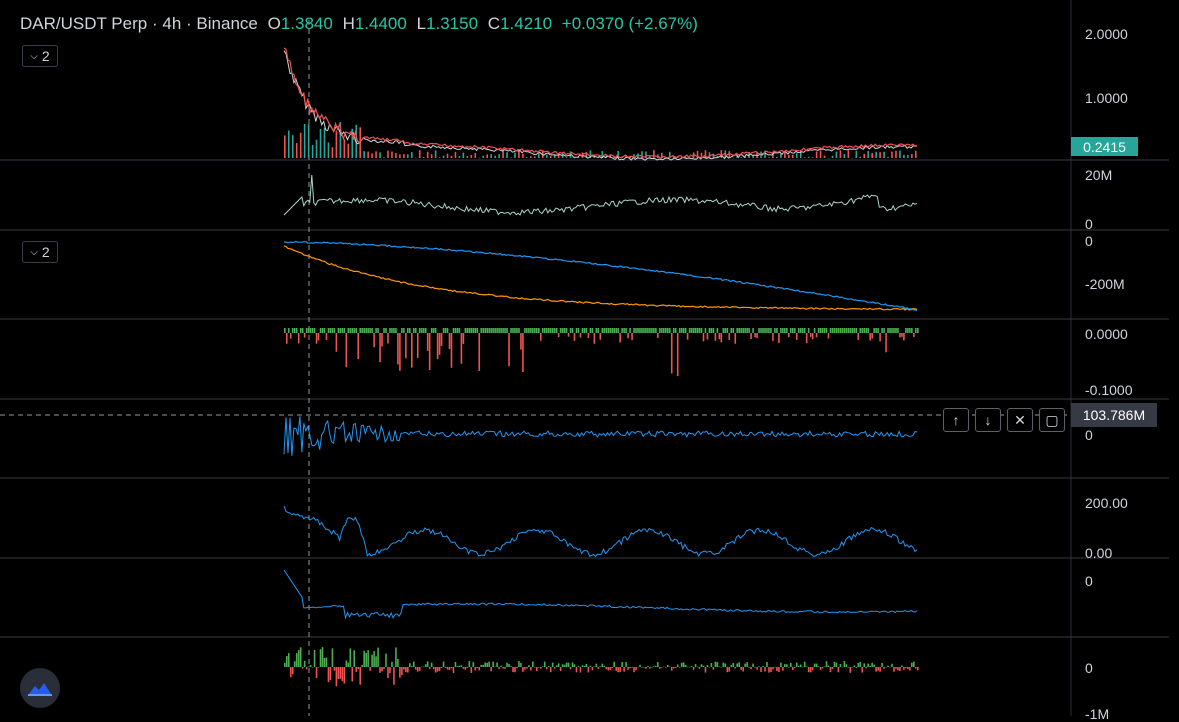 This screenshot has width=1179, height=722. I want to click on close-pane-button: ✕, so click(1020, 420).